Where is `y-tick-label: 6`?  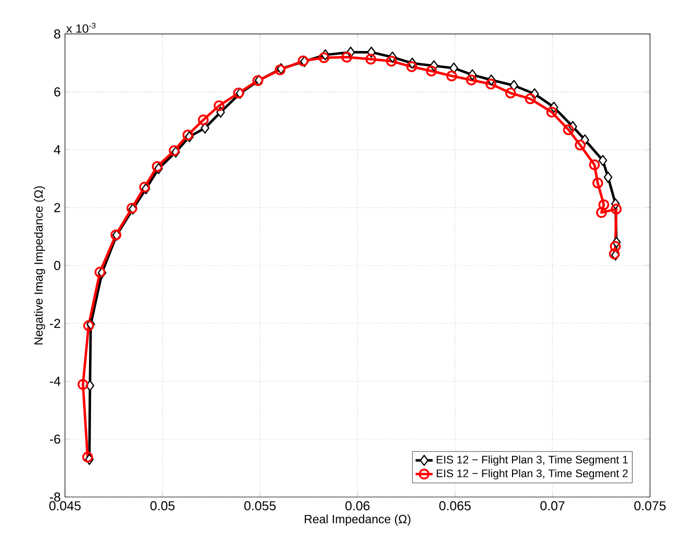 y-tick-label: 6 is located at coordinates (57, 91).